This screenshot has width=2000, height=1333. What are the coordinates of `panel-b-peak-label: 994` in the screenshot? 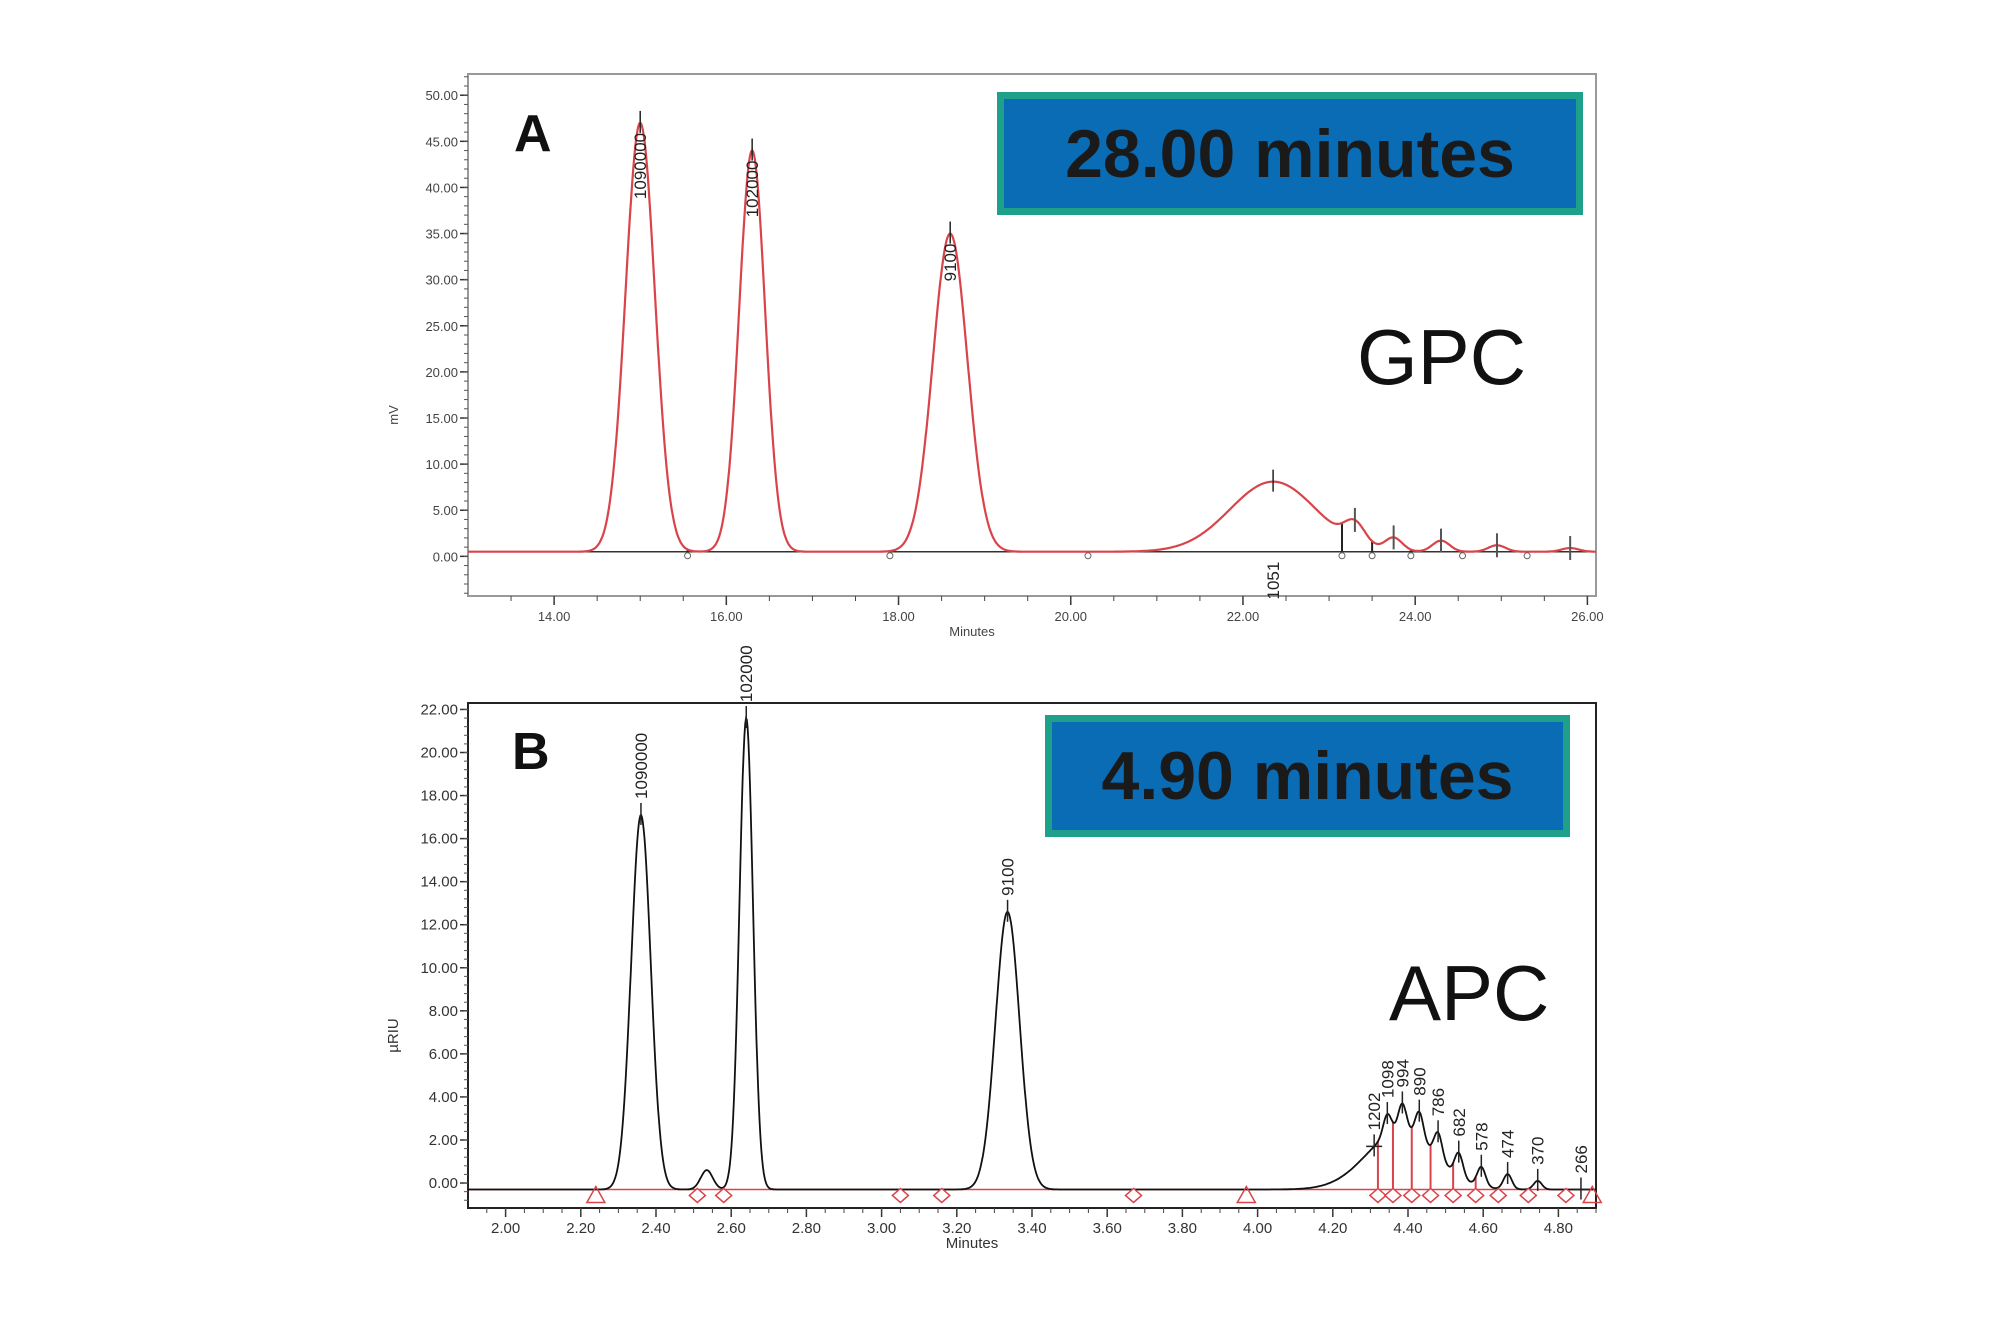 It's located at (1402, 1073).